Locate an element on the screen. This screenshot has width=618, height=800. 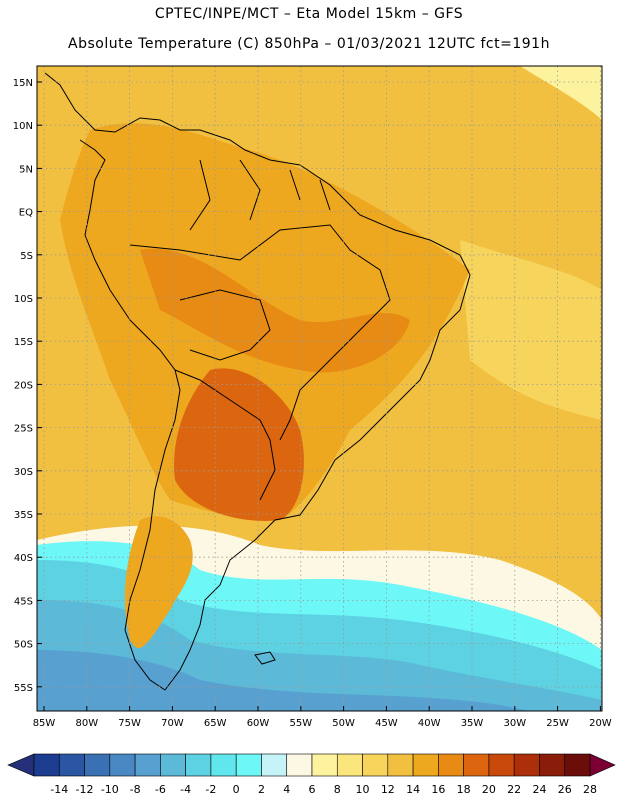
lon-tick-label: 60W is located at coordinates (258, 723).